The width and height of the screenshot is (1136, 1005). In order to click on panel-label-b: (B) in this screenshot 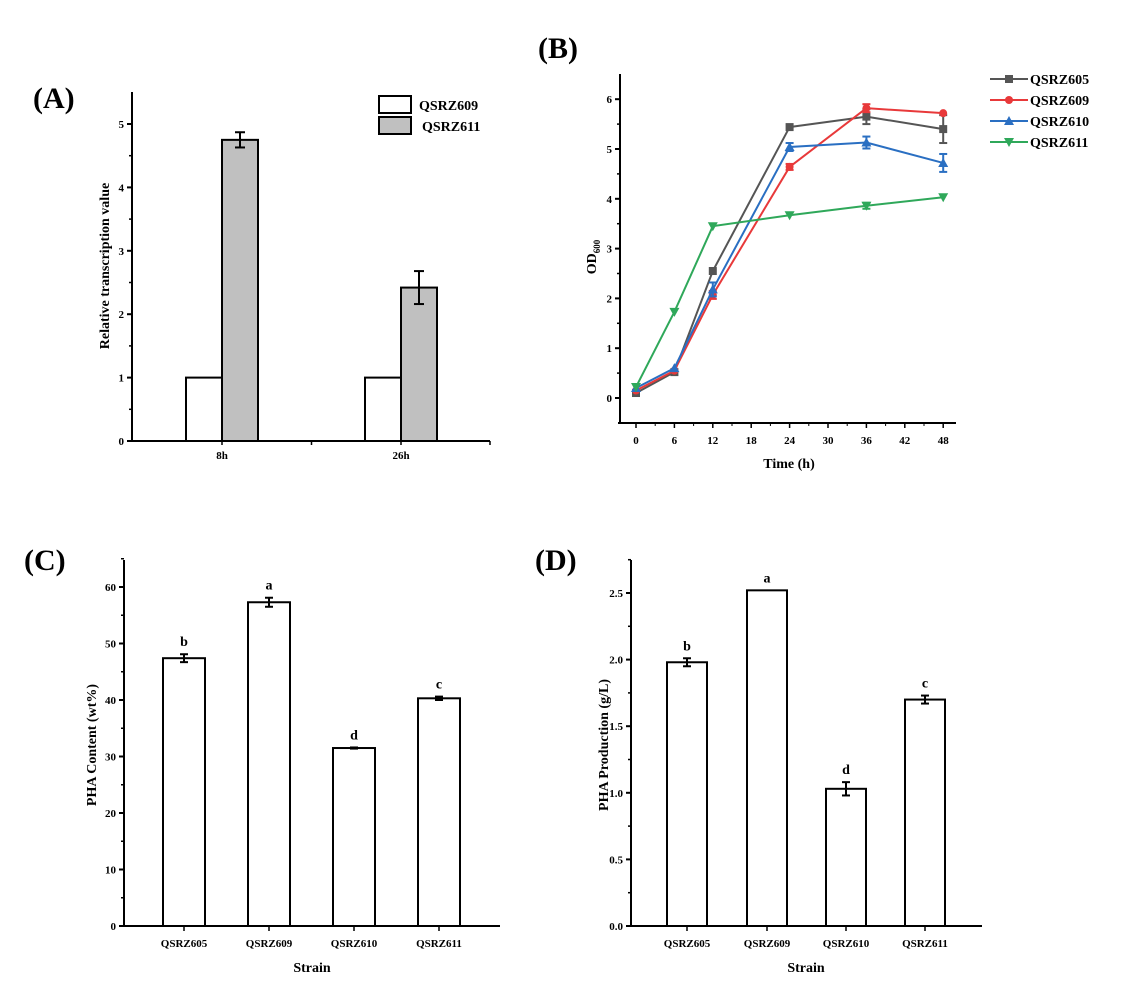, I will do `click(558, 48)`.